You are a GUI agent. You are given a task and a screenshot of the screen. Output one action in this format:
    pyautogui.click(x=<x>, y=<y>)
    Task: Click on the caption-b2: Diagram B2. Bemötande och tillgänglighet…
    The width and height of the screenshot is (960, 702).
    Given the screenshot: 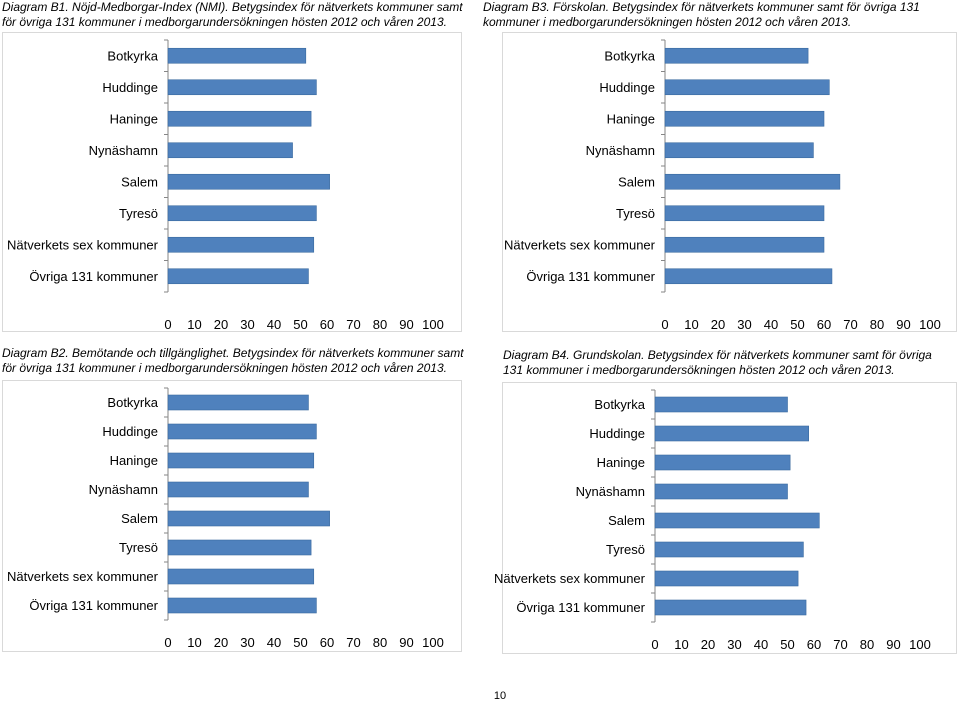 What is the action you would take?
    pyautogui.click(x=233, y=360)
    